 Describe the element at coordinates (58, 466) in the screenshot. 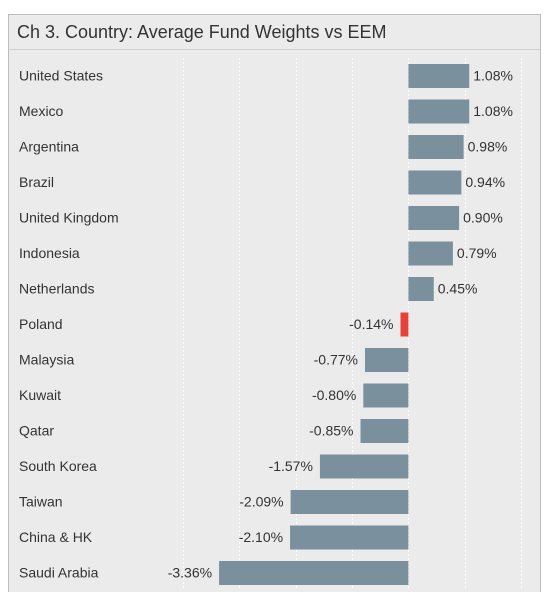

I see `category-label: South Korea` at that location.